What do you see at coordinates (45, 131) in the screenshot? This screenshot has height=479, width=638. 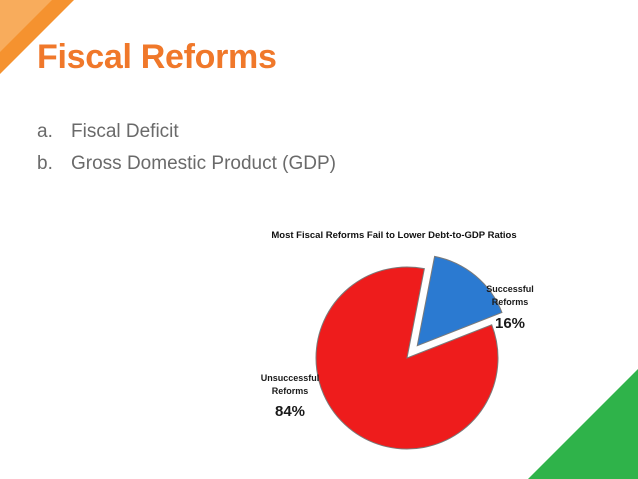 I see `bullet-marker: a.` at bounding box center [45, 131].